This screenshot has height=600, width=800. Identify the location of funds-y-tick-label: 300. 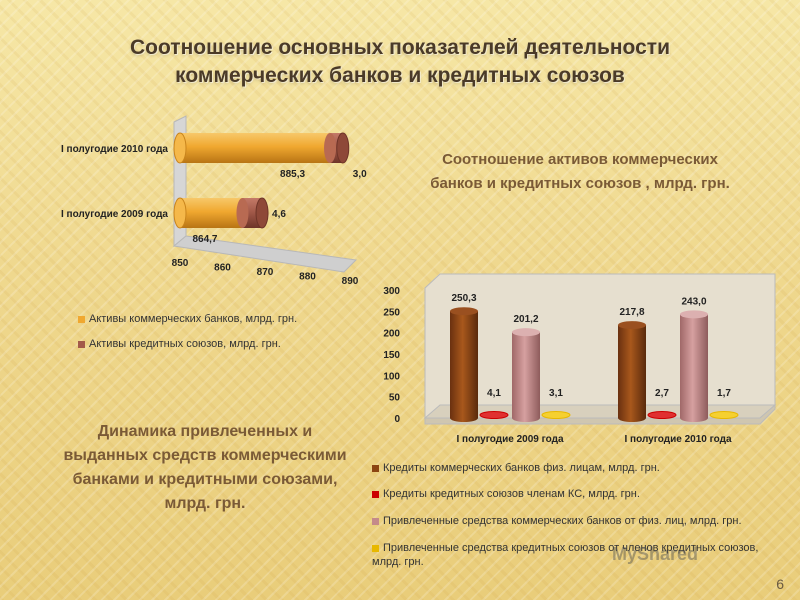
(391, 291).